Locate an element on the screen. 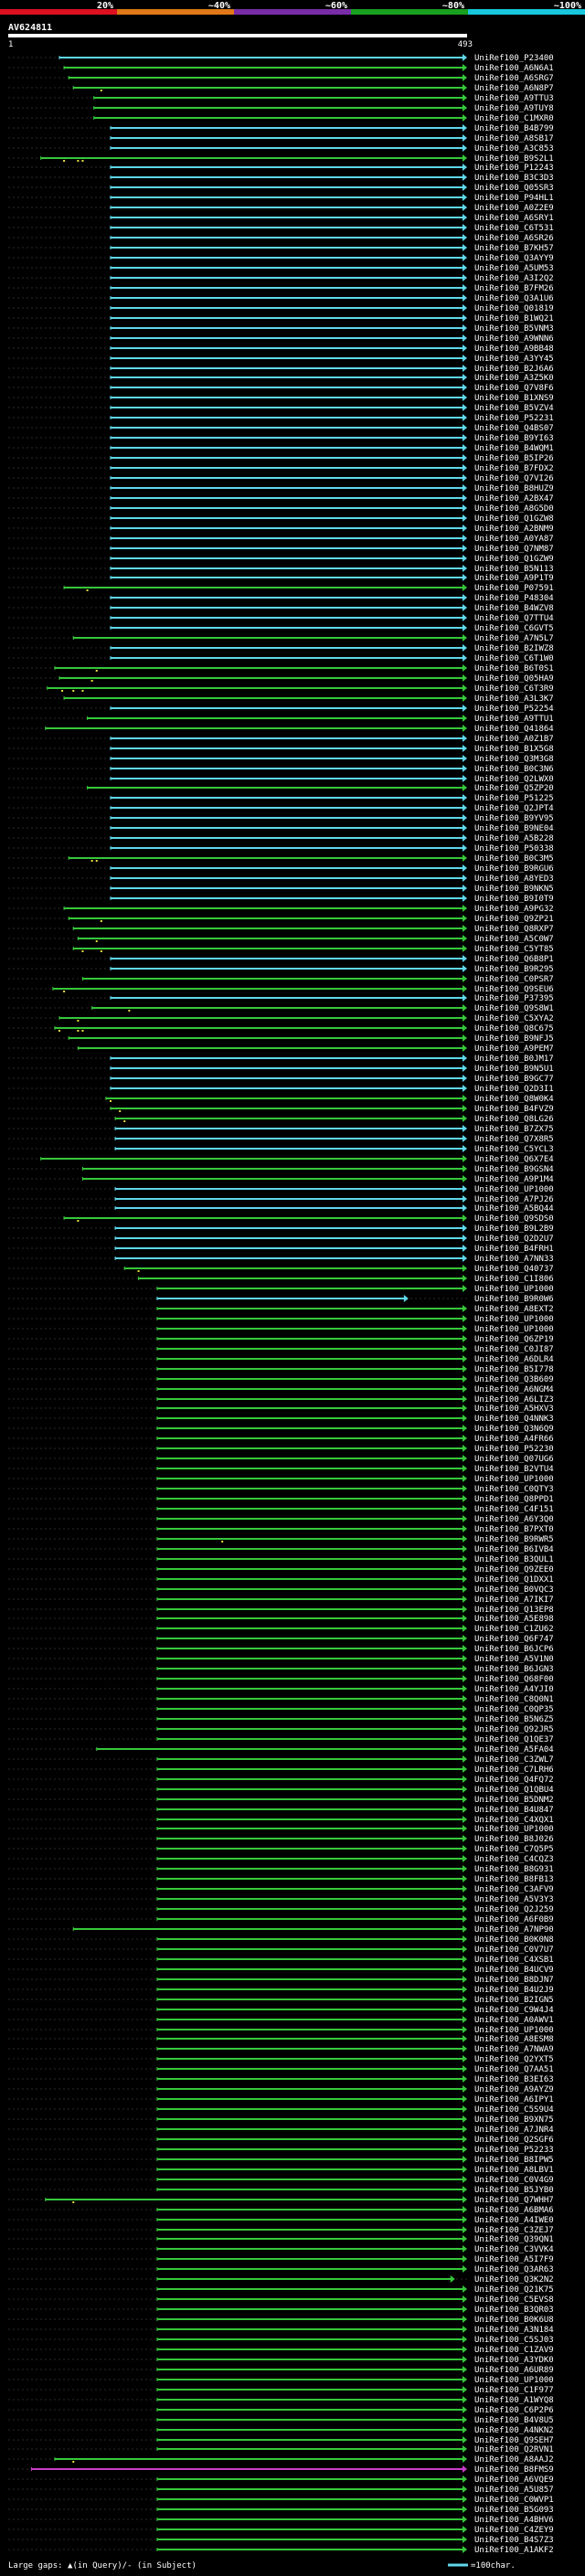  hit-row: UniRef100_B6JGN3 is located at coordinates (281, 1669).